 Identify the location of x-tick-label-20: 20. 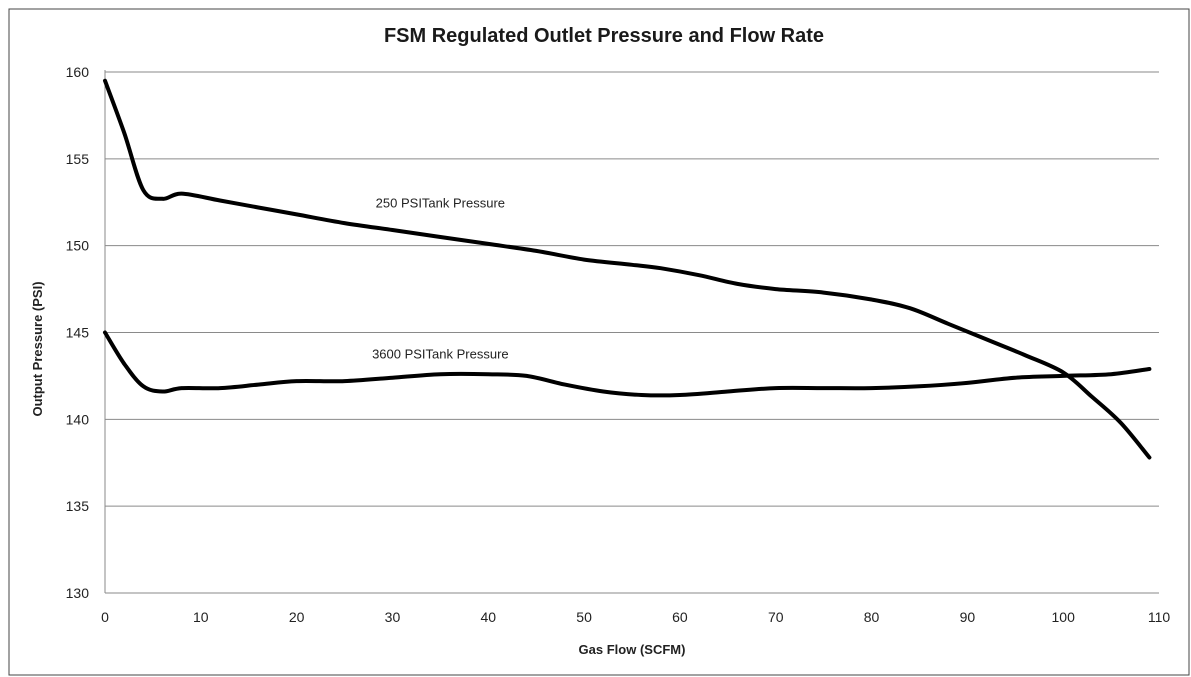
(297, 617).